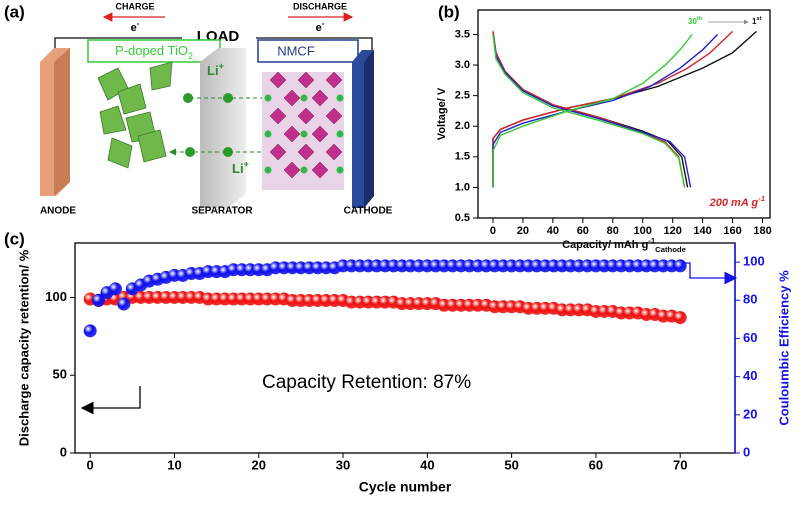 The image size is (803, 508). I want to click on x-tick-label: 10, so click(174, 464).